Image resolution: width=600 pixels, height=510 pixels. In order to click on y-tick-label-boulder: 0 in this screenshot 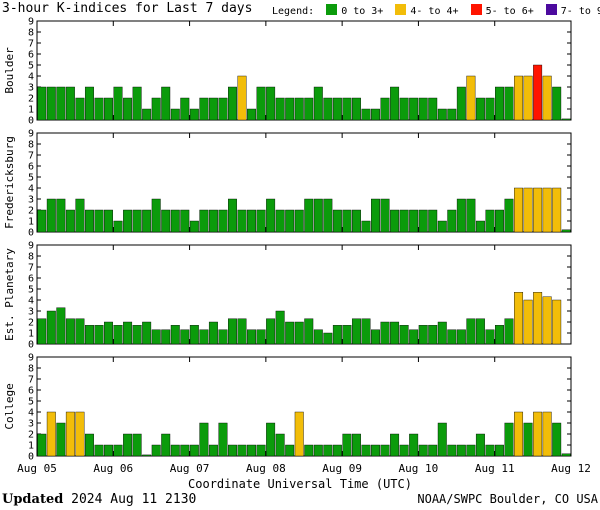, I will do `click(31, 121)`.